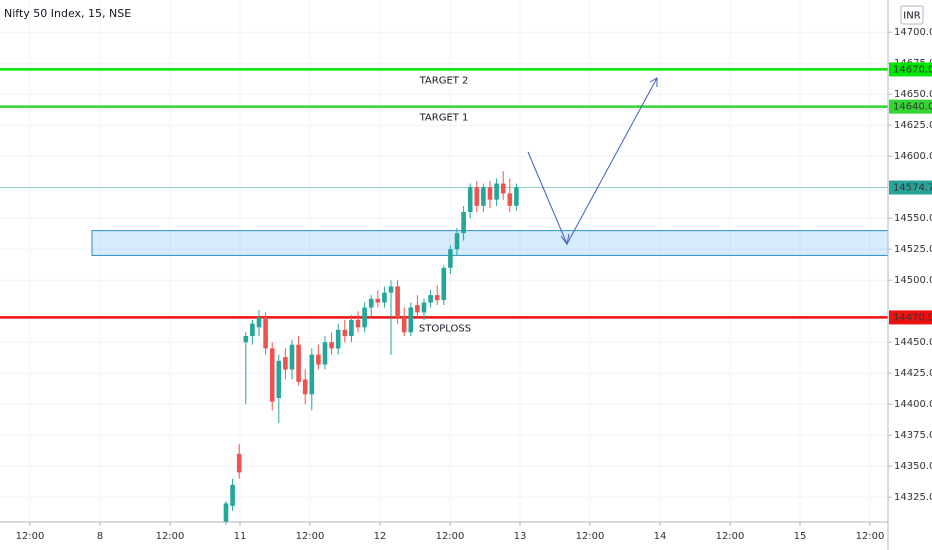  Describe the element at coordinates (913, 32) in the screenshot. I see `y-tick-label: 14700.00` at that location.